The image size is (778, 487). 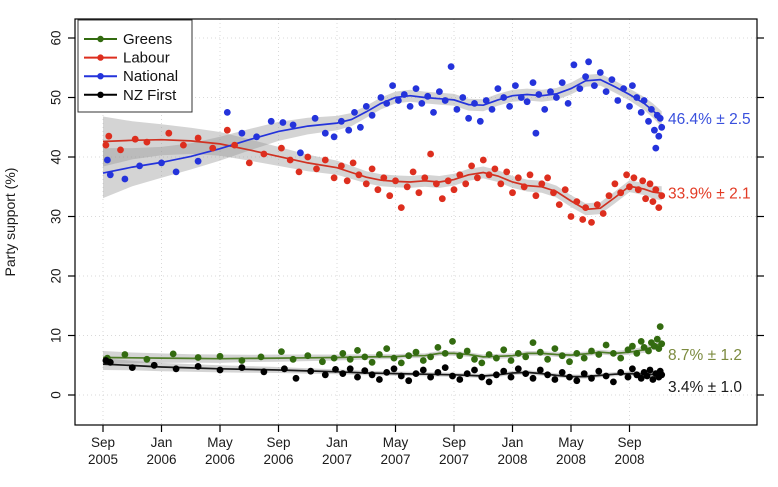 I want to click on legend-label: Labour, so click(x=146, y=58).